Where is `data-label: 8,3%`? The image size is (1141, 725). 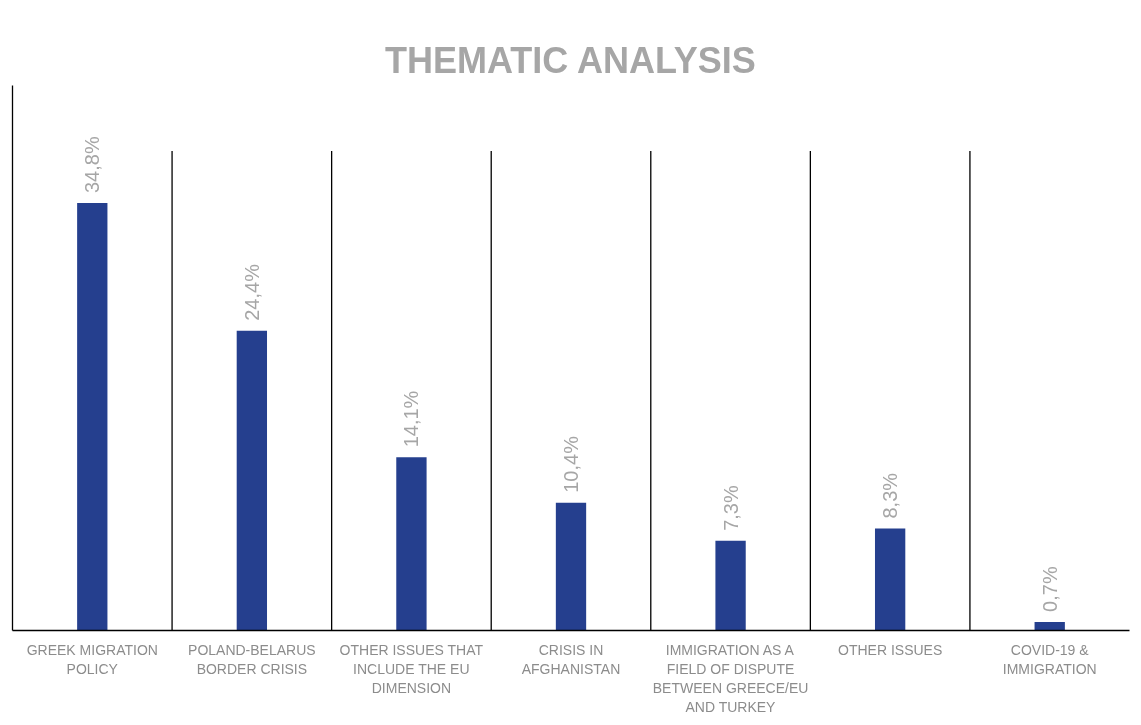 data-label: 8,3% is located at coordinates (890, 495).